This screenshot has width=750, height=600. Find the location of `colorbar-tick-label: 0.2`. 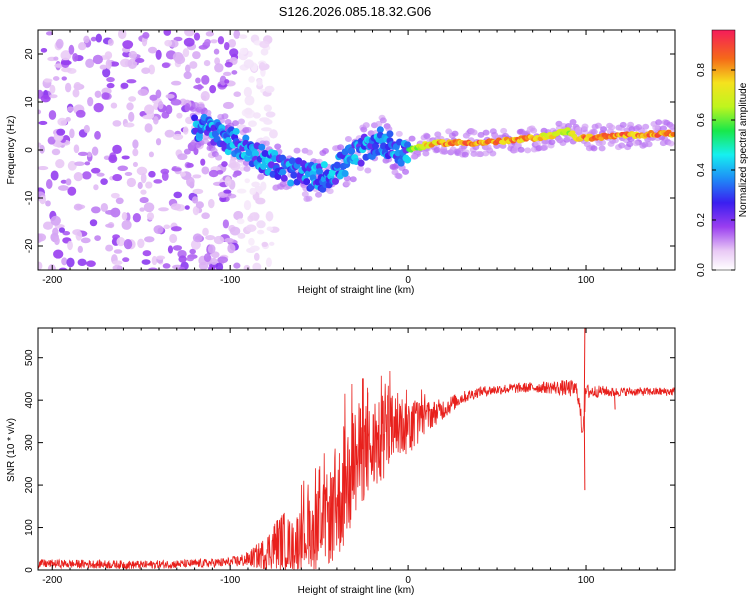

colorbar-tick-label: 0.2 is located at coordinates (701, 220).